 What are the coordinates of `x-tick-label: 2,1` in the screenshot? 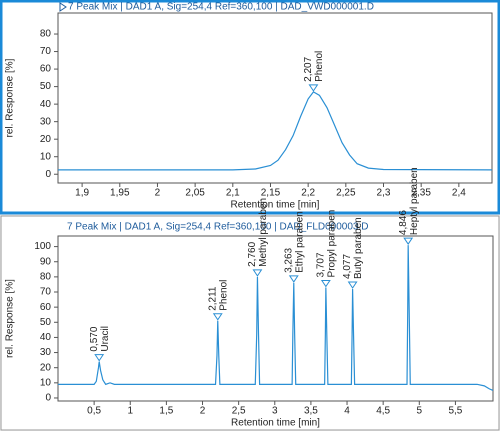 It's located at (233, 193).